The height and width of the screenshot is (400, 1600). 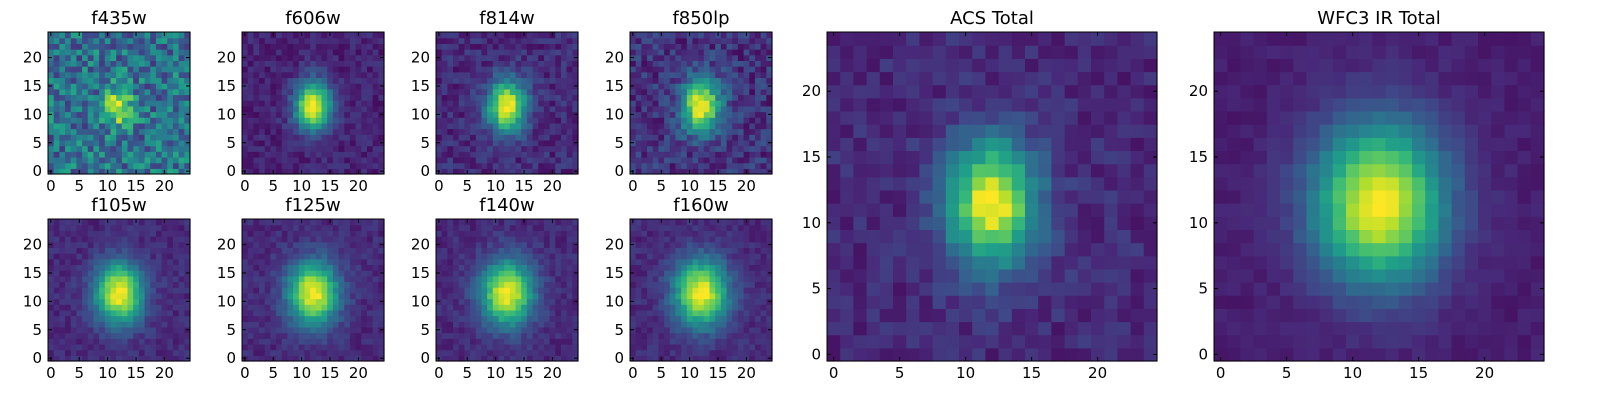 I want to click on x-tick-label: 20, so click(x=358, y=186).